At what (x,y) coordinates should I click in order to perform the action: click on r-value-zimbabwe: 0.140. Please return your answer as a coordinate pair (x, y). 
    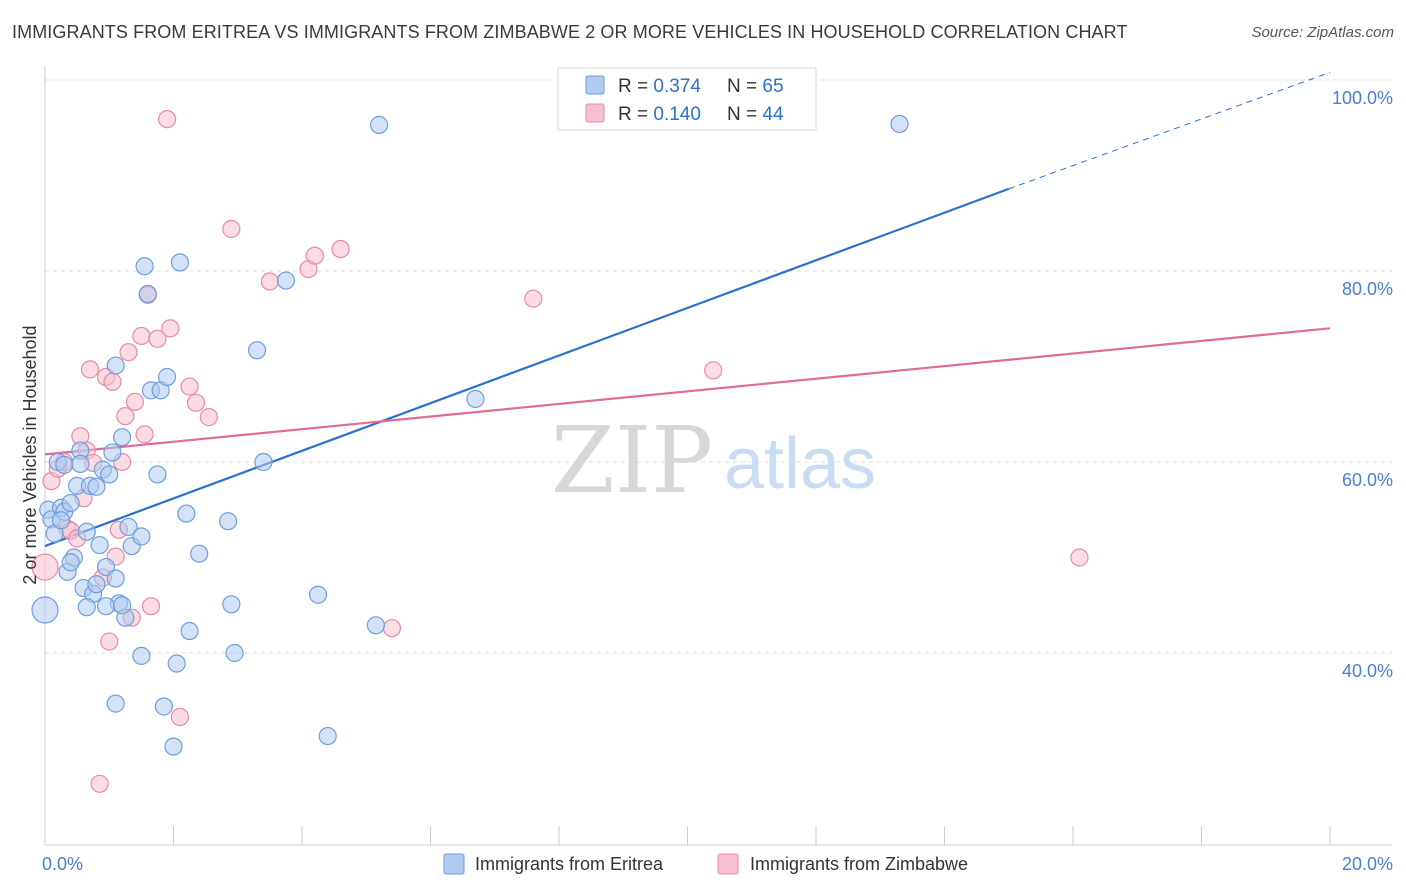
    Looking at the image, I should click on (677, 114).